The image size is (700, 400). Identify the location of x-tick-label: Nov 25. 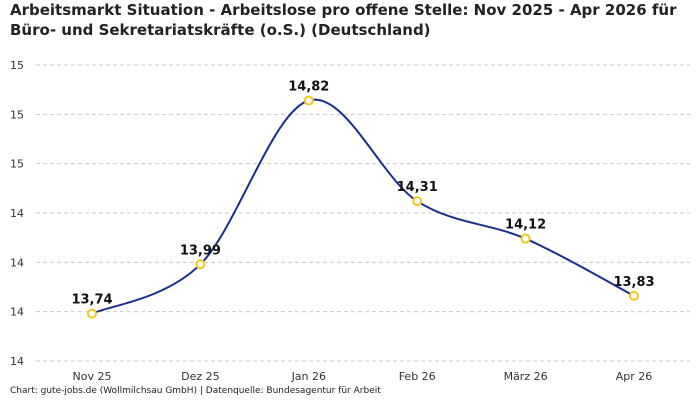
(92, 376).